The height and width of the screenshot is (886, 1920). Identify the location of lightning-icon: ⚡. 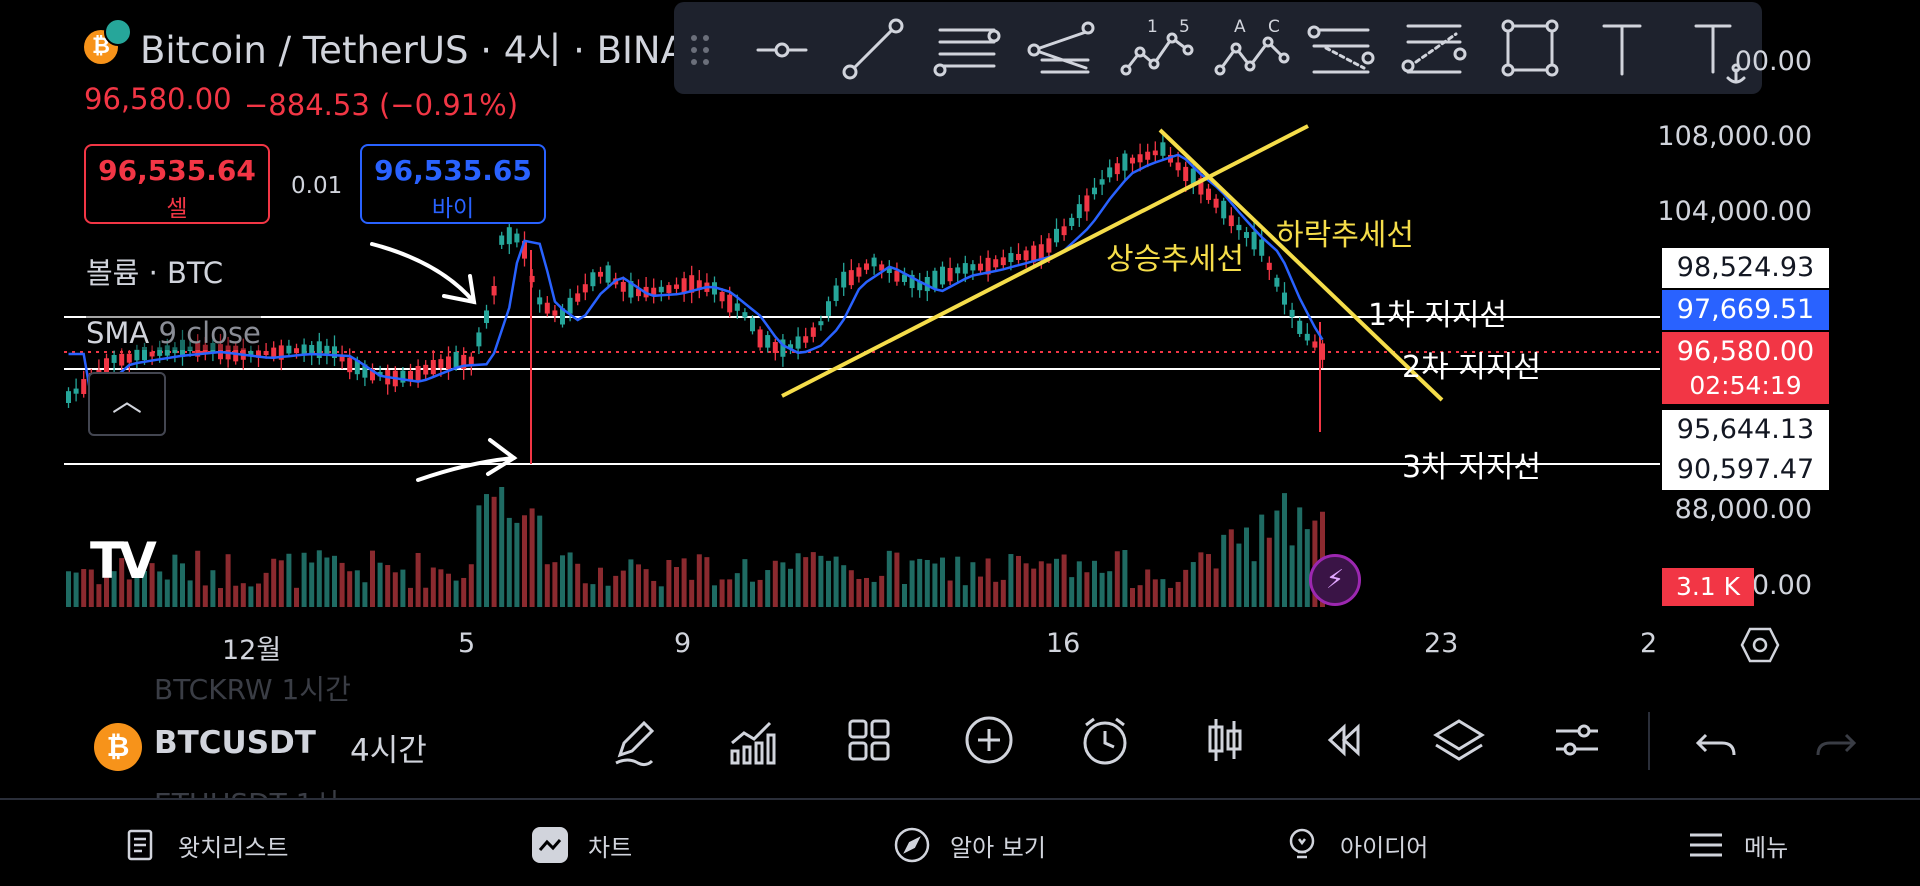
(1335, 580).